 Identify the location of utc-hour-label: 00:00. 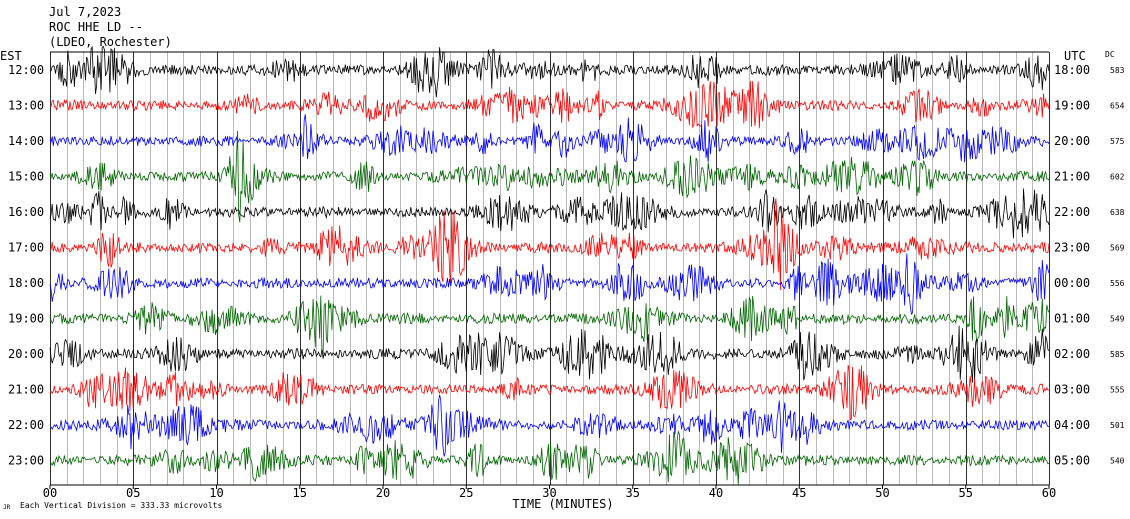
(1072, 283).